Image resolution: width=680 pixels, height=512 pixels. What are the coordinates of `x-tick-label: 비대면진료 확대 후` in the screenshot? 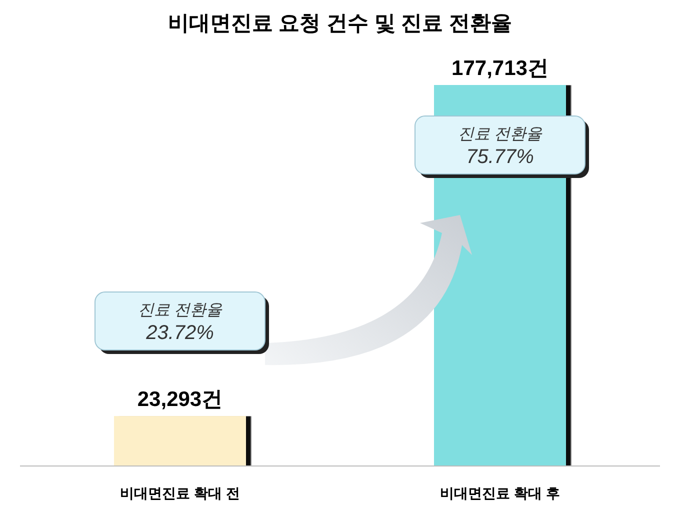 It's located at (500, 493).